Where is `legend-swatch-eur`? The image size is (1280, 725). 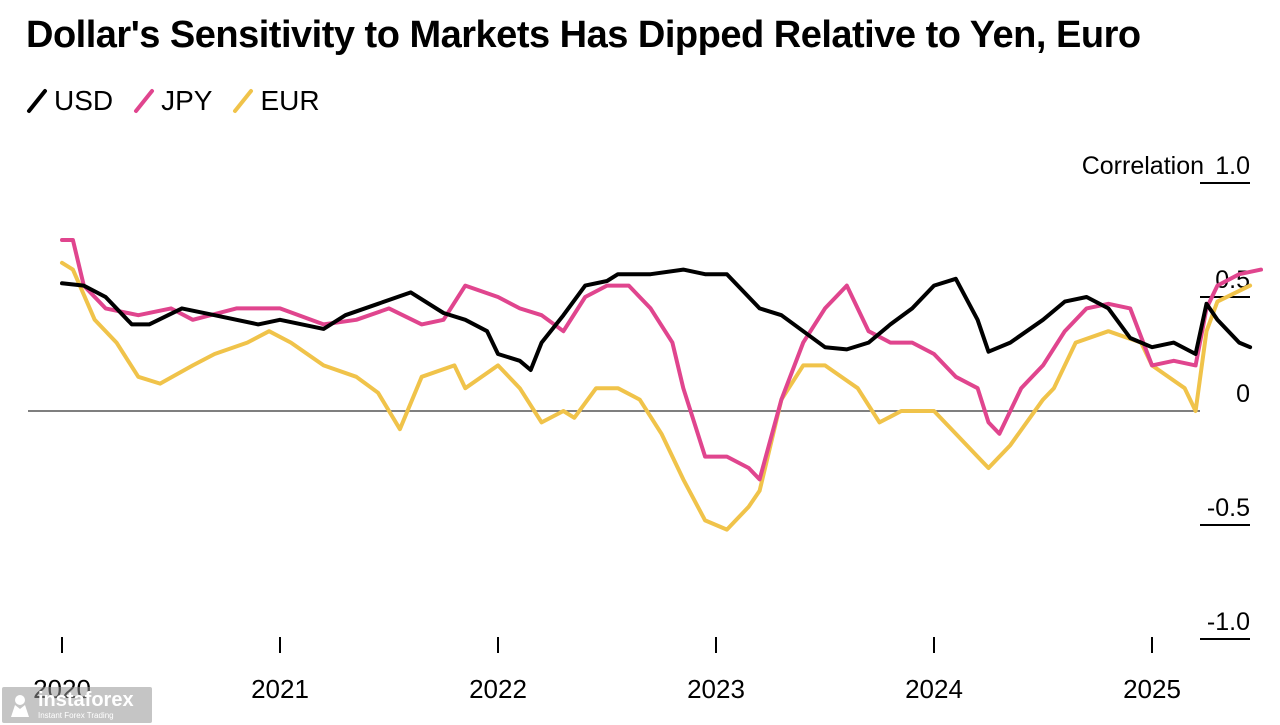 legend-swatch-eur is located at coordinates (243, 101).